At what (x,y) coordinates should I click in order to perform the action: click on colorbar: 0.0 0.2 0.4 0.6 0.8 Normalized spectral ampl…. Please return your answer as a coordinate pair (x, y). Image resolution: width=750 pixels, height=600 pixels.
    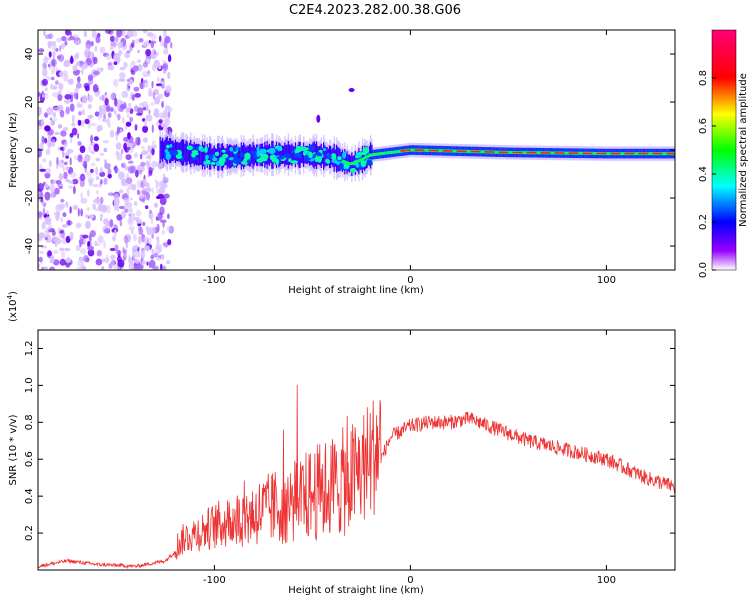
    Looking at the image, I should click on (723, 153).